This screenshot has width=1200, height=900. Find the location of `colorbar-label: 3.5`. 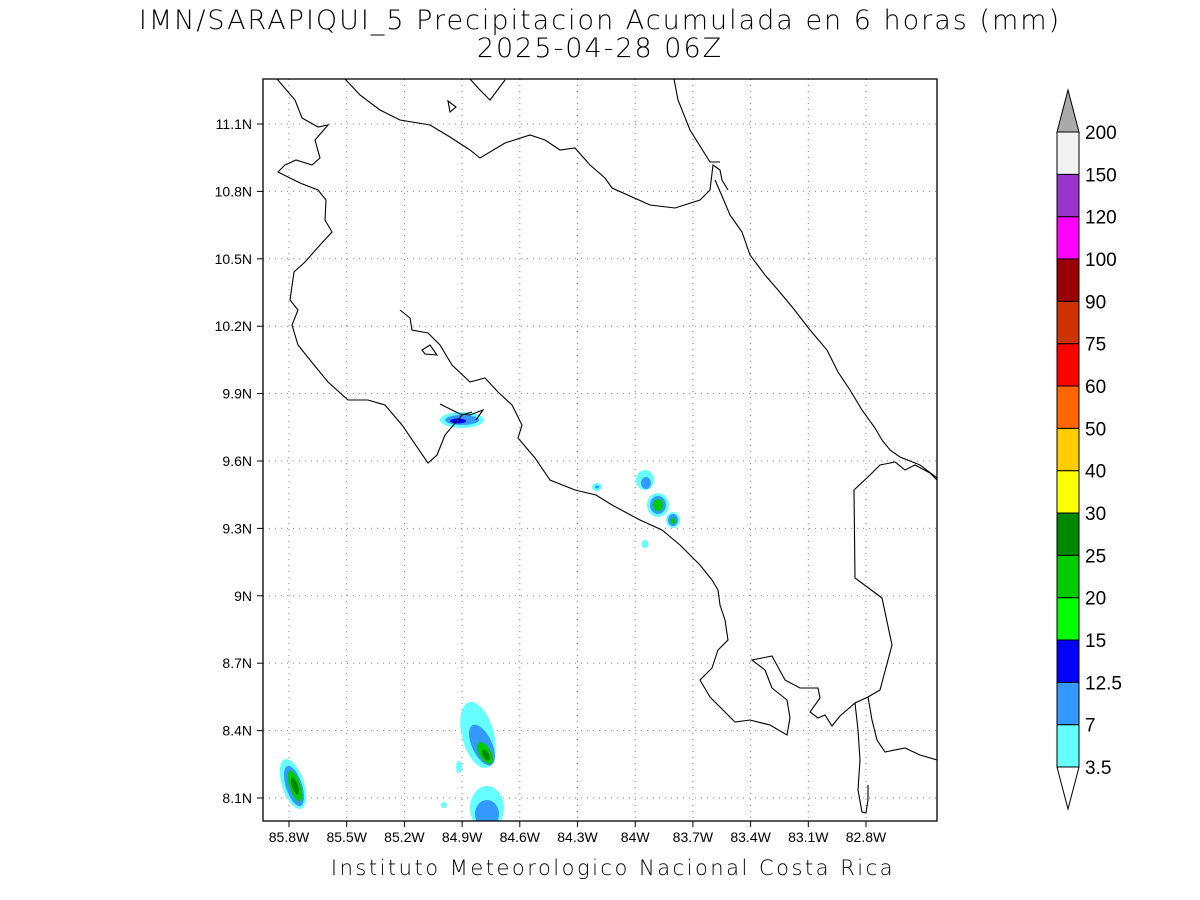

colorbar-label: 3.5 is located at coordinates (1098, 768).